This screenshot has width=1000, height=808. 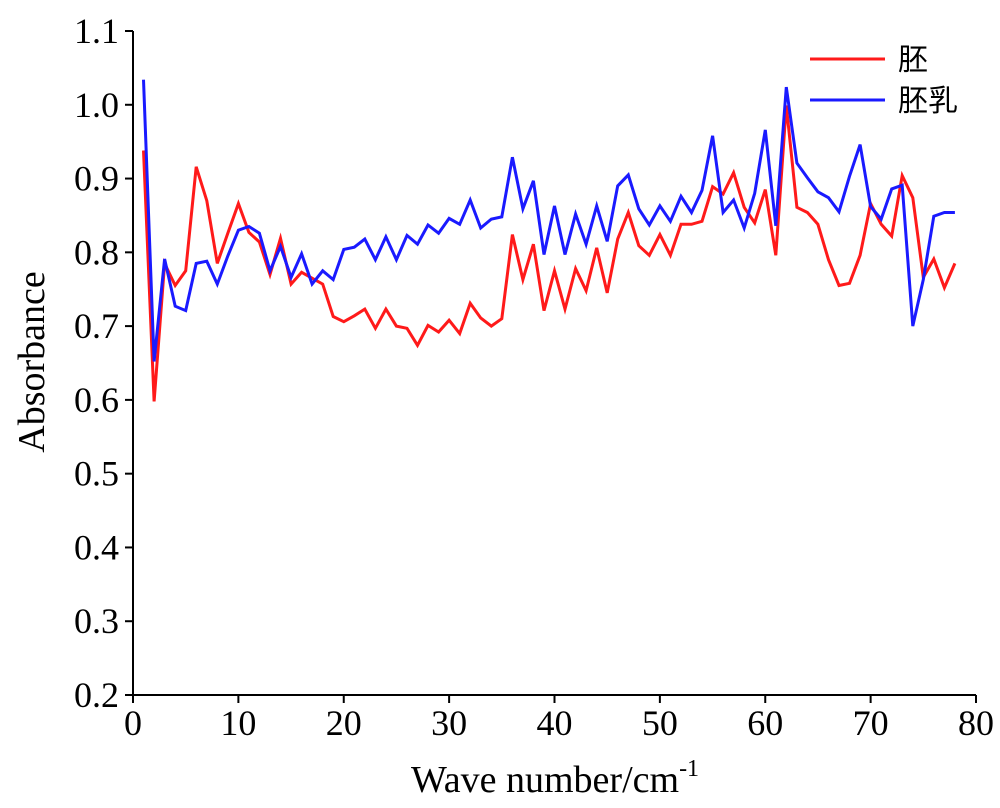 What do you see at coordinates (133, 723) in the screenshot?
I see `x-tick-label: 0` at bounding box center [133, 723].